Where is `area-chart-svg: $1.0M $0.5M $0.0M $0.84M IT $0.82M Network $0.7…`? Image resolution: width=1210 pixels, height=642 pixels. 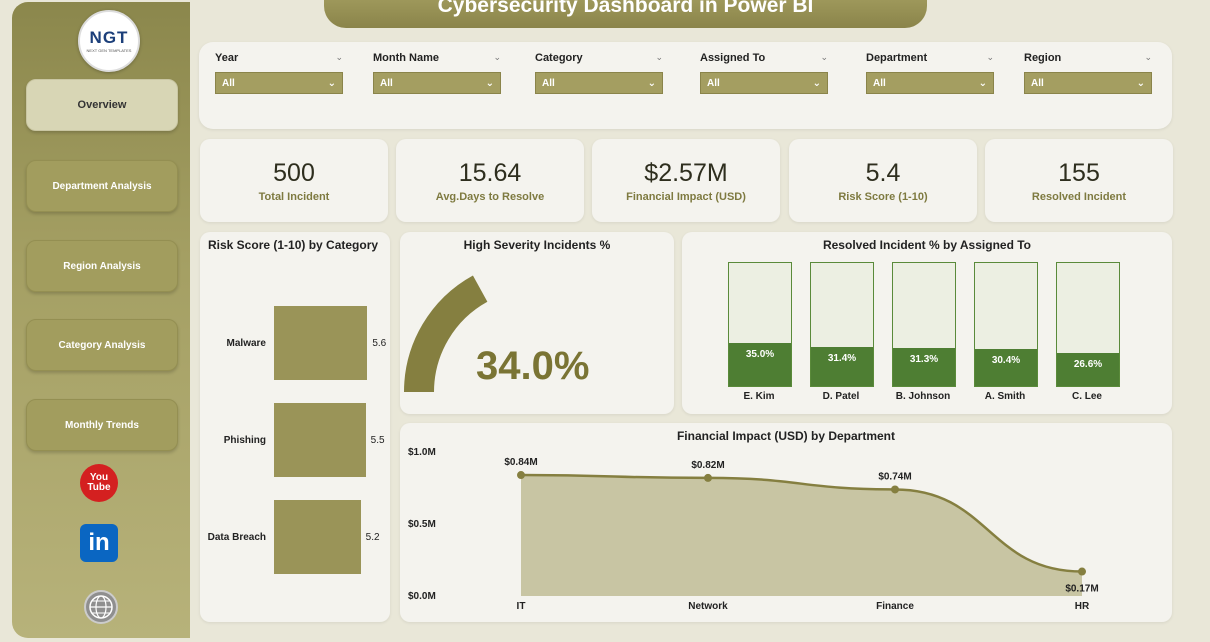 area-chart-svg: $1.0M $0.5M $0.0M $0.84M IT $0.82M Network $0.7… is located at coordinates (753, 529).